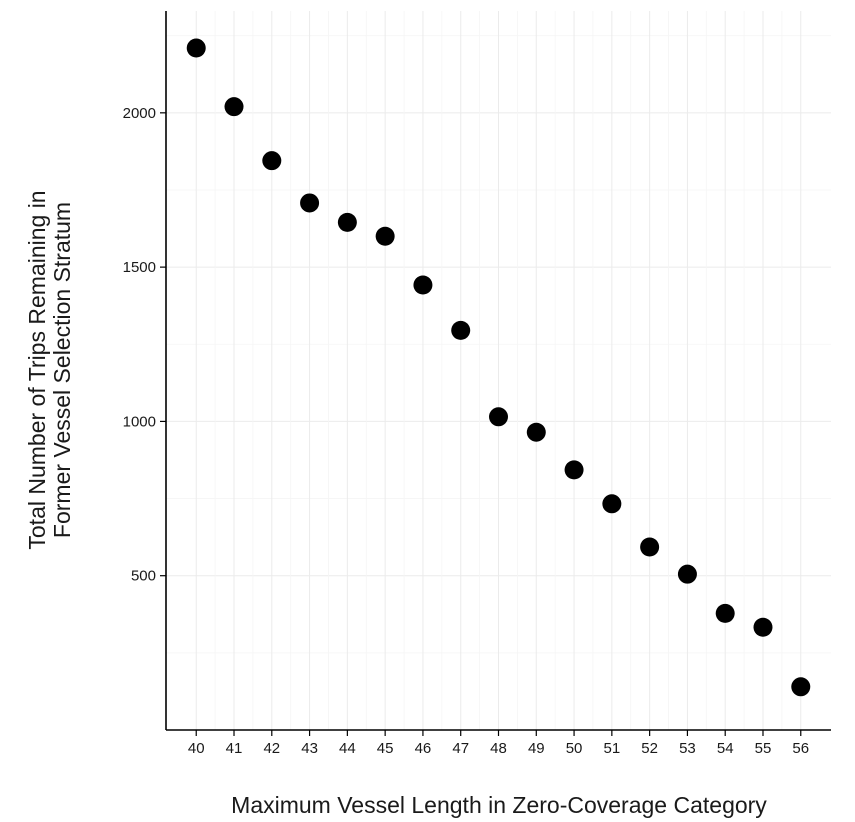  What do you see at coordinates (62, 370) in the screenshot?
I see `y-axis-title-line-2: Former Vessel Selection Stratum` at bounding box center [62, 370].